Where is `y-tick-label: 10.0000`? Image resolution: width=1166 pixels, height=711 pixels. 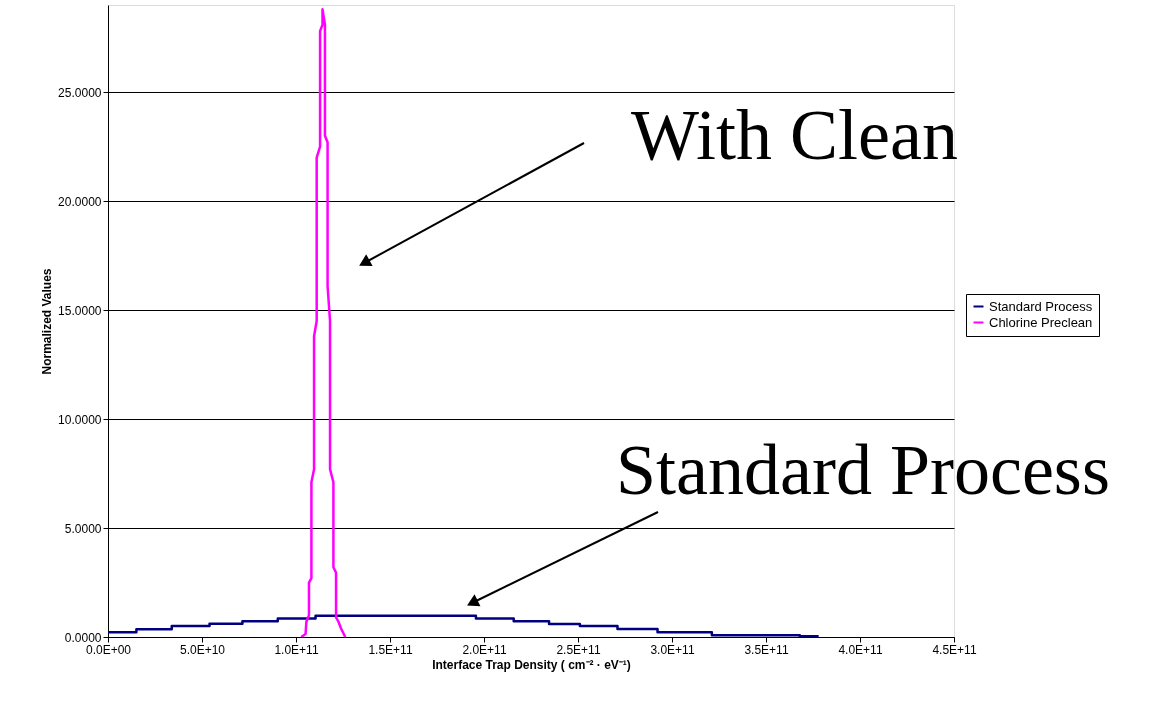
y-tick-label: 10.0000 is located at coordinates (80, 419).